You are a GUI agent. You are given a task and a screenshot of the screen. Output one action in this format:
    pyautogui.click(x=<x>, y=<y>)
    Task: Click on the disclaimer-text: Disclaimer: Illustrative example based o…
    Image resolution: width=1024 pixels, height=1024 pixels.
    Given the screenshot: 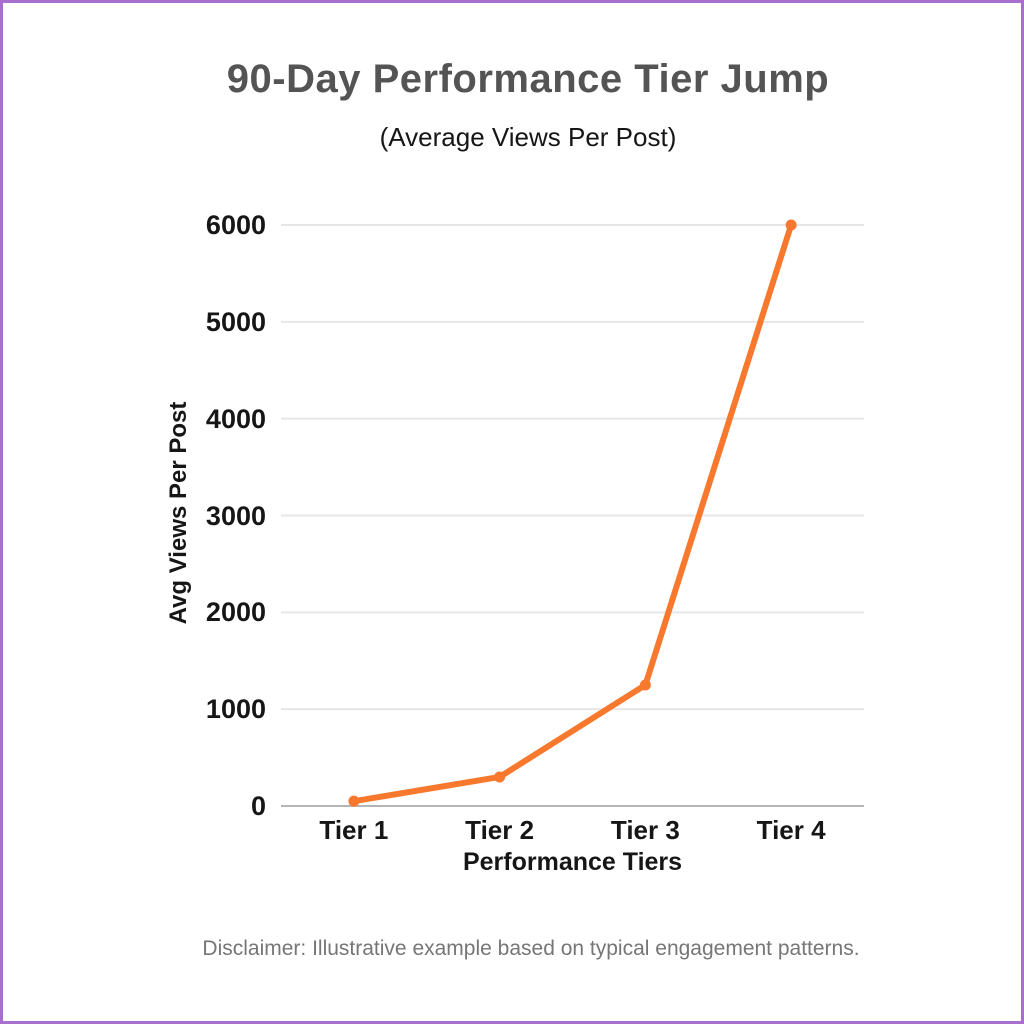 What is the action you would take?
    pyautogui.click(x=531, y=948)
    